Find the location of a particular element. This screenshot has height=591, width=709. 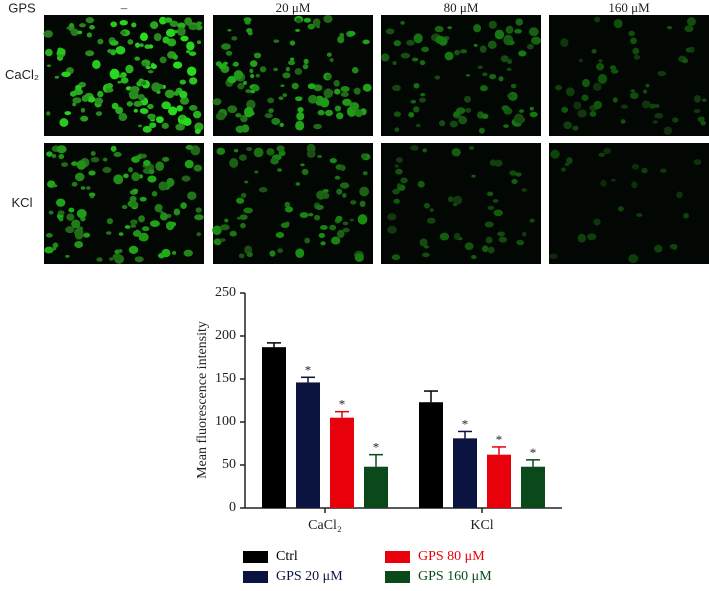

column-label: 80 μM is located at coordinates (461, 7).